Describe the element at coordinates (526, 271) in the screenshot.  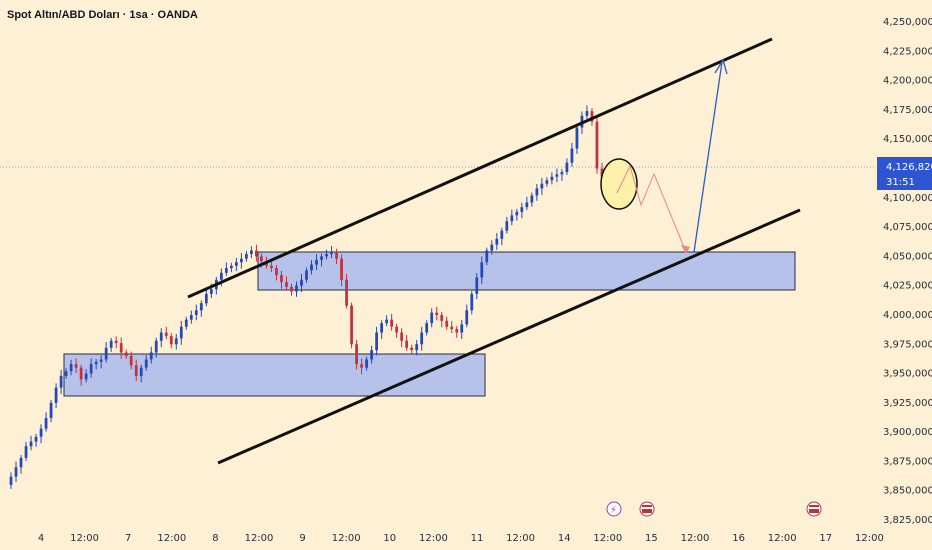
I see `upper-demand-zone` at that location.